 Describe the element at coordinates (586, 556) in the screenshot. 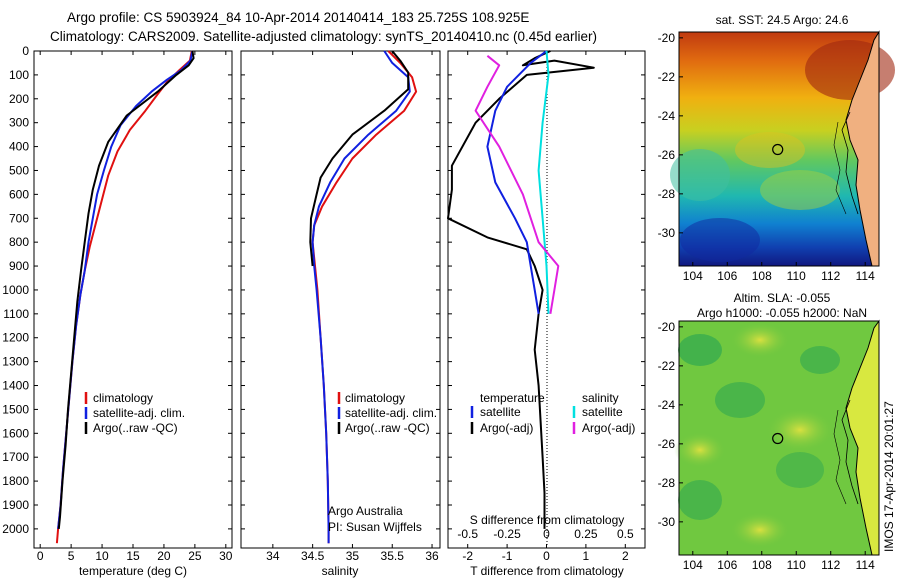

I see `x-tick-label: 1` at that location.